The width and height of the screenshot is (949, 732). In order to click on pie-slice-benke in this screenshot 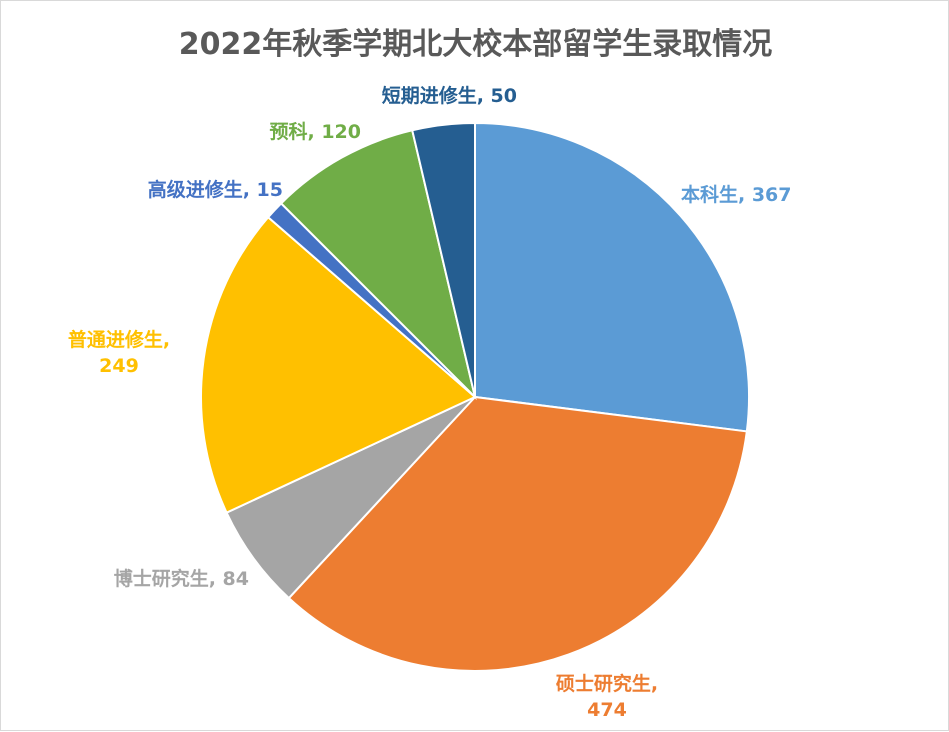, I will do `click(612, 277)`.